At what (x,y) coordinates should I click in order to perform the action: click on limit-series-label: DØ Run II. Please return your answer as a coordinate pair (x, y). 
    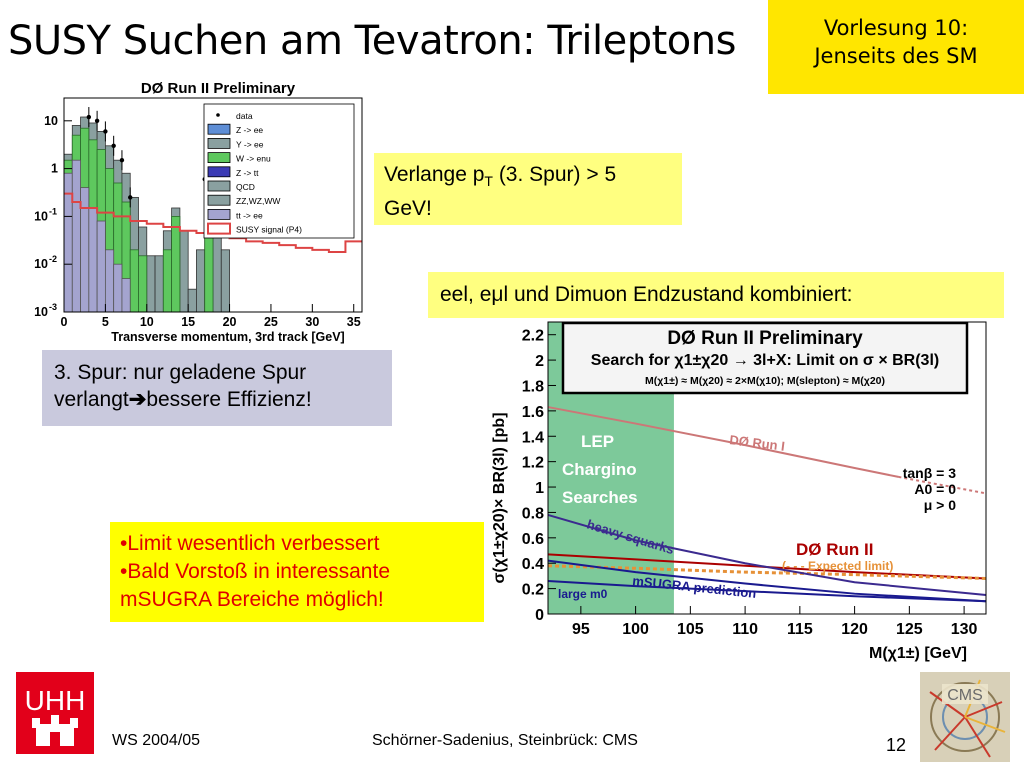
    Looking at the image, I should click on (834, 549).